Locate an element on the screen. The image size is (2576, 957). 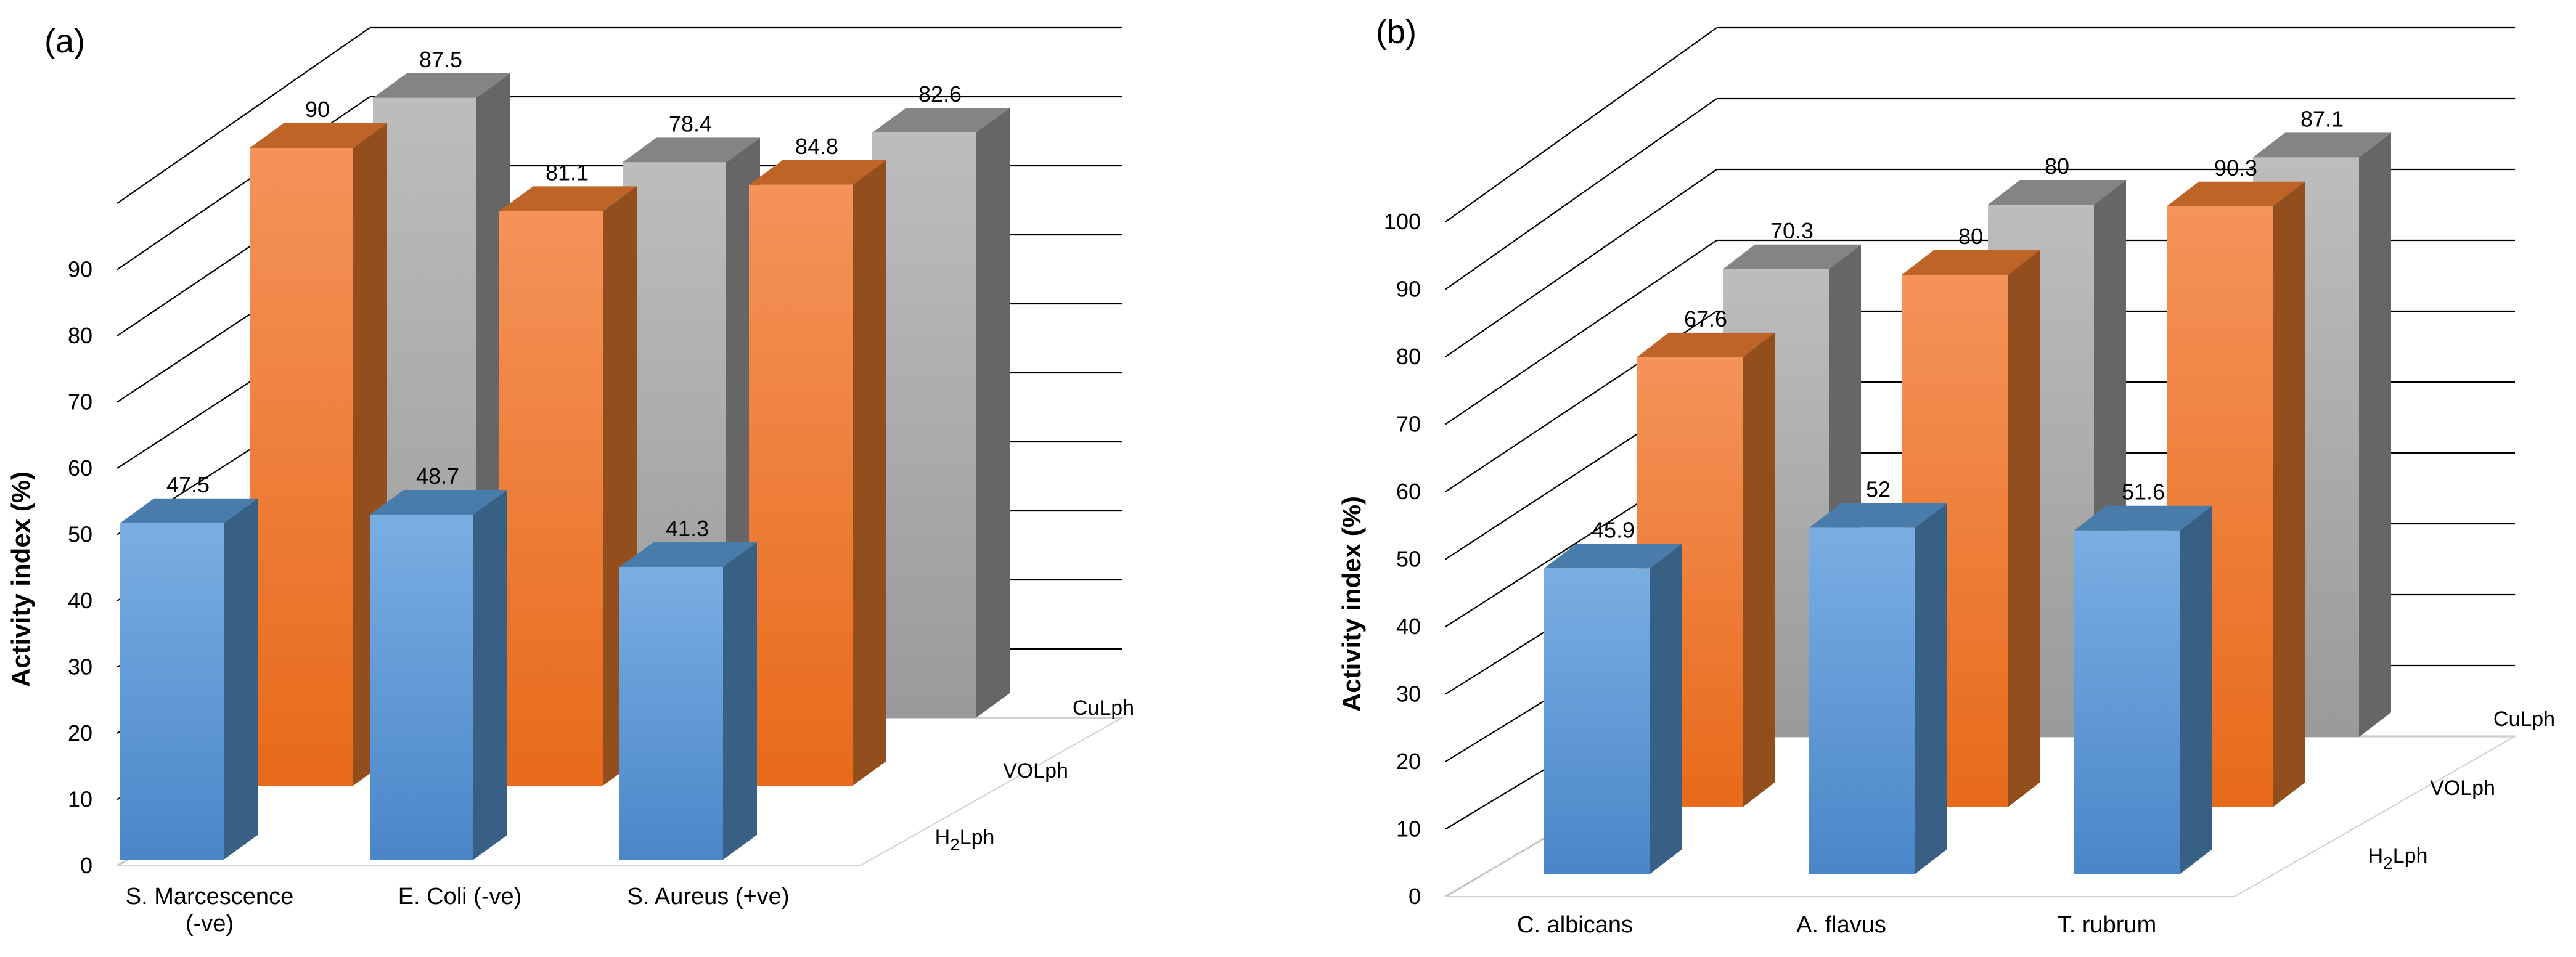
category-label: (-ve) is located at coordinates (210, 924).